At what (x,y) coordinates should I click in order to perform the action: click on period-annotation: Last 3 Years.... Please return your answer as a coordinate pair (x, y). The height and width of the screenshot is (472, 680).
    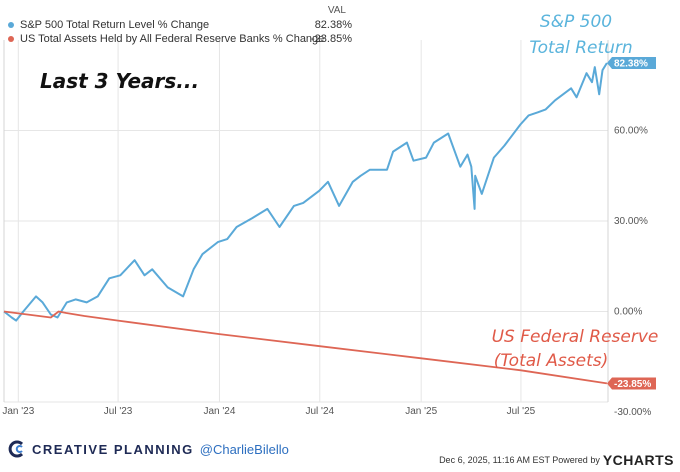
    Looking at the image, I should click on (119, 81).